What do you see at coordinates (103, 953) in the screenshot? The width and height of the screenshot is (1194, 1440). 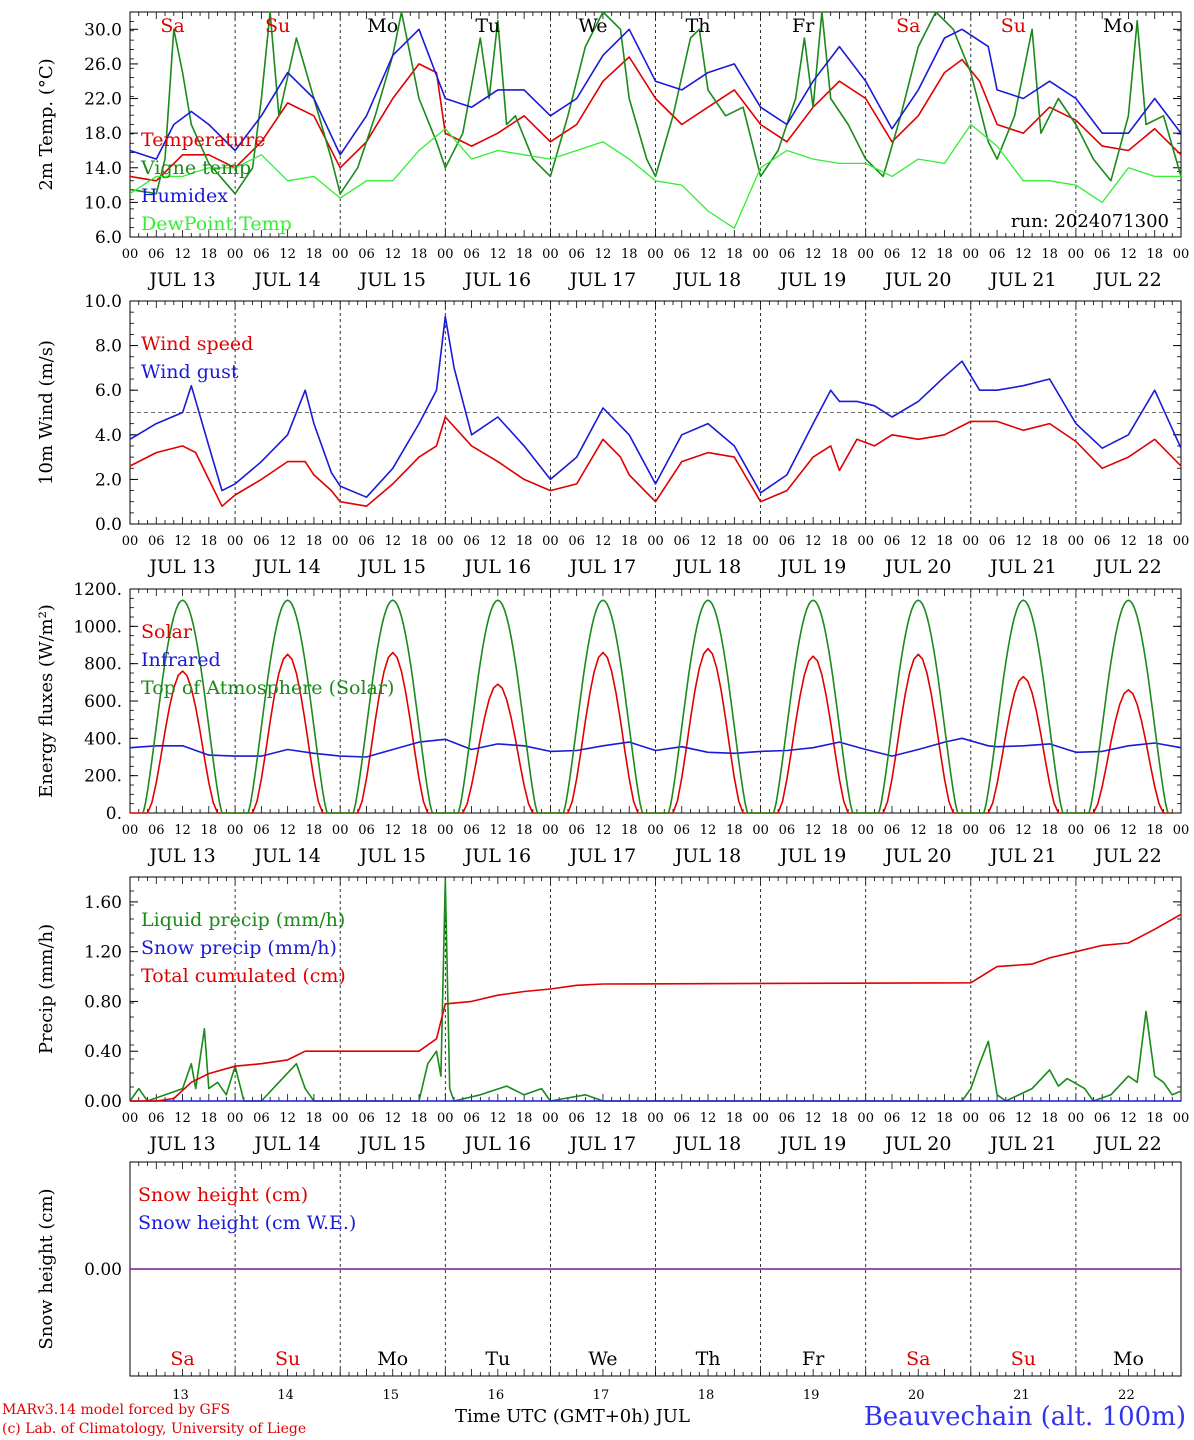 I see `y-tick-label: 1.20` at bounding box center [103, 953].